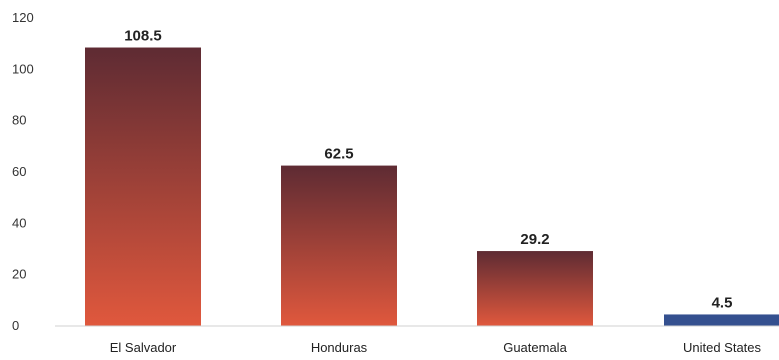 The height and width of the screenshot is (360, 779). I want to click on bar-value-label: 62.5, so click(338, 154).